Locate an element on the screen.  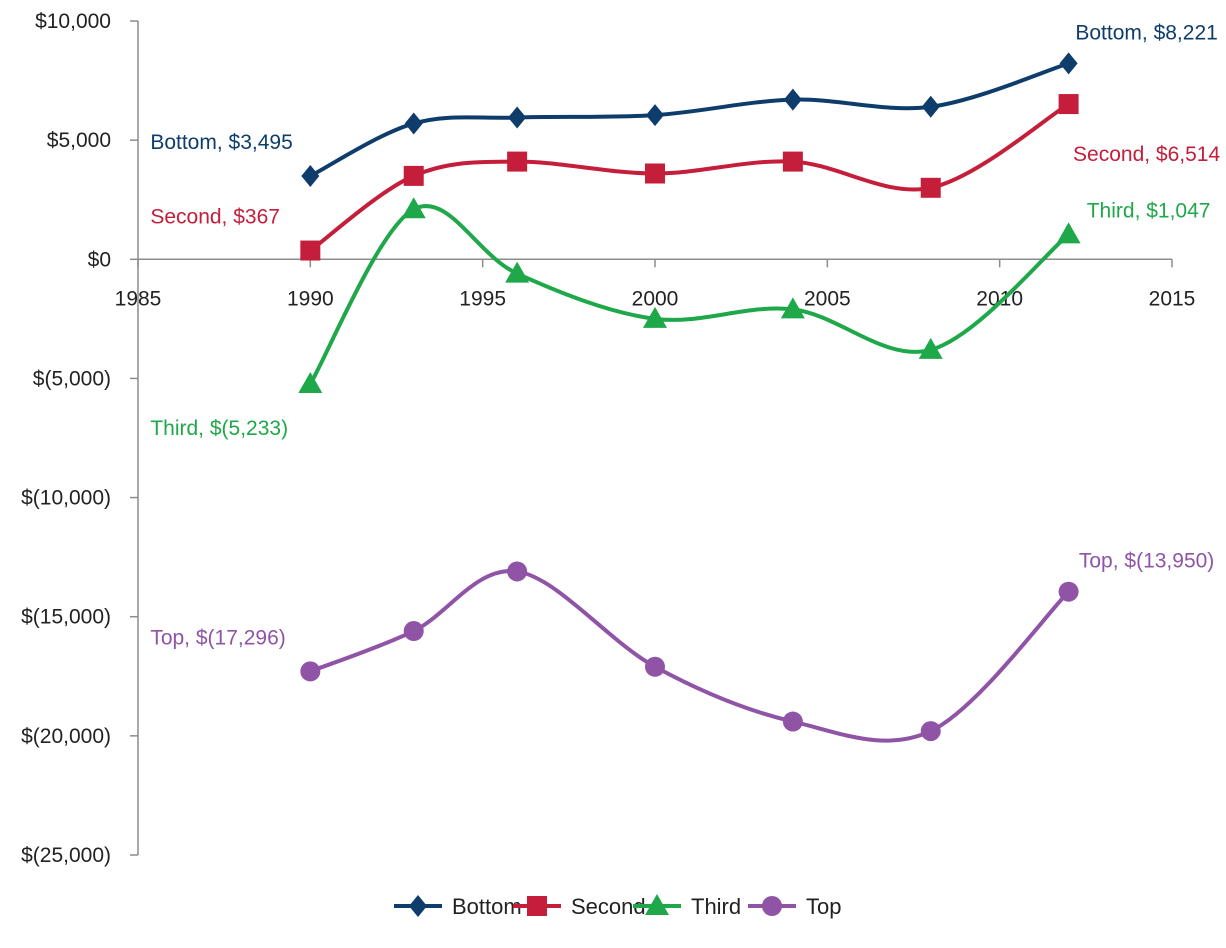
data-point-bottom-1990 is located at coordinates (310, 176).